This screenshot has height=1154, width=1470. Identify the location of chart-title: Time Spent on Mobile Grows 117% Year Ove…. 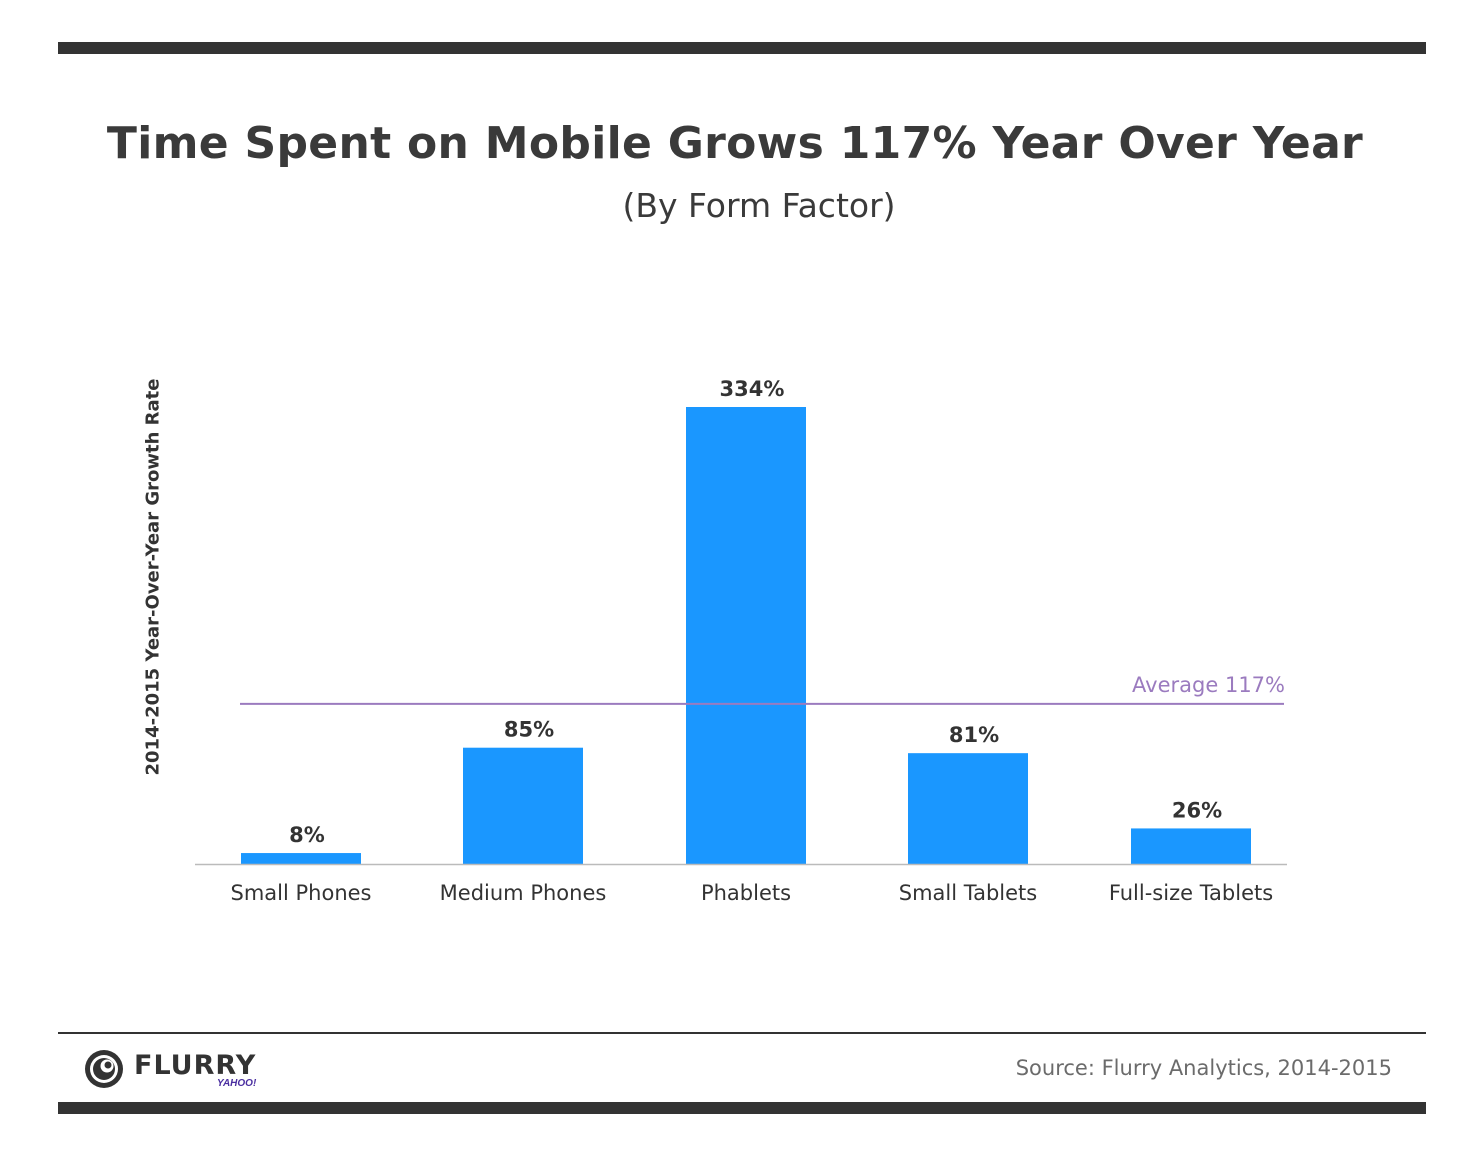
(735, 143).